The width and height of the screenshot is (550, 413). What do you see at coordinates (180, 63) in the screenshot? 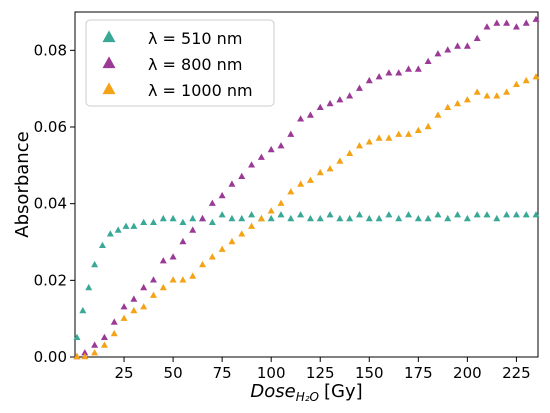
I see `legend-box` at bounding box center [180, 63].